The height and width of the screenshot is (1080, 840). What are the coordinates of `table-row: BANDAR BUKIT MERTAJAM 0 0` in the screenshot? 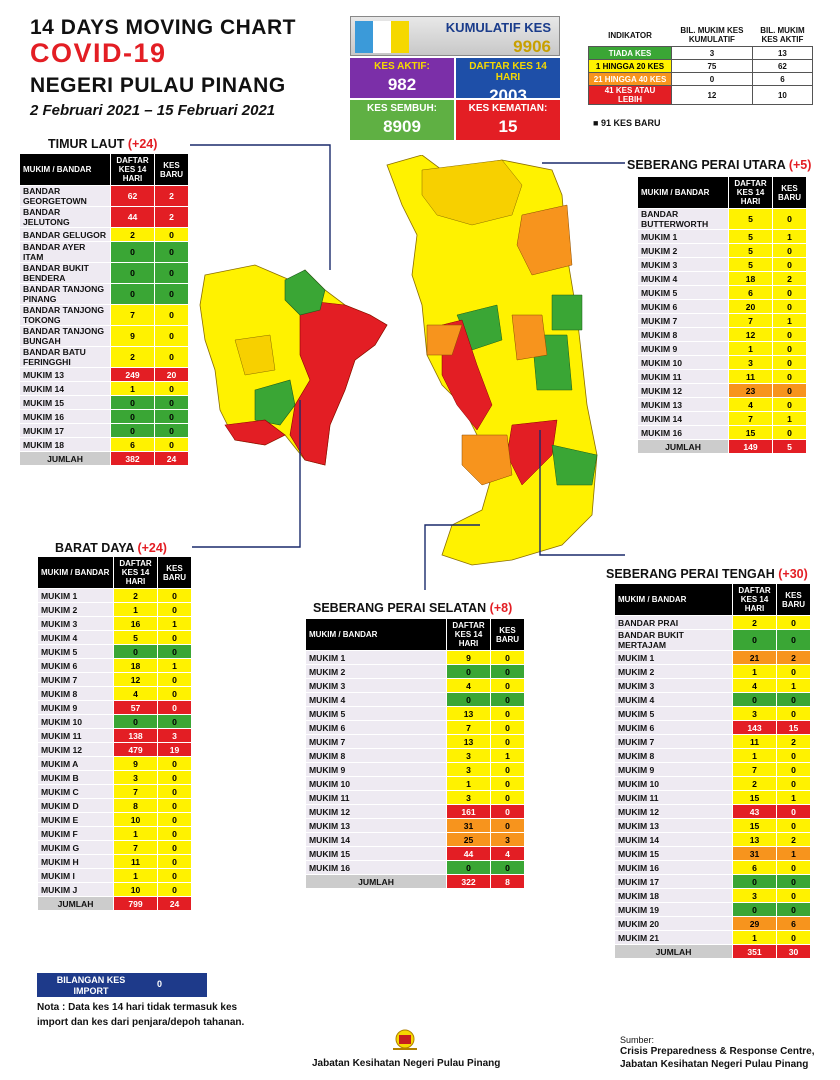 It's located at (712, 640).